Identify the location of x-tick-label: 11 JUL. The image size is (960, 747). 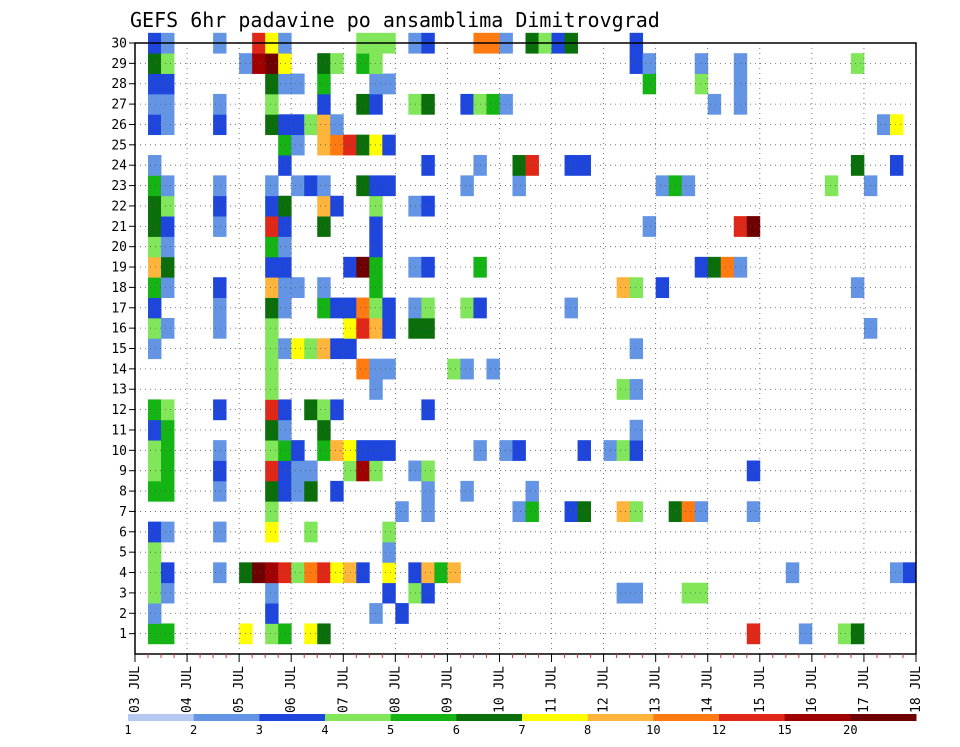
(552, 689).